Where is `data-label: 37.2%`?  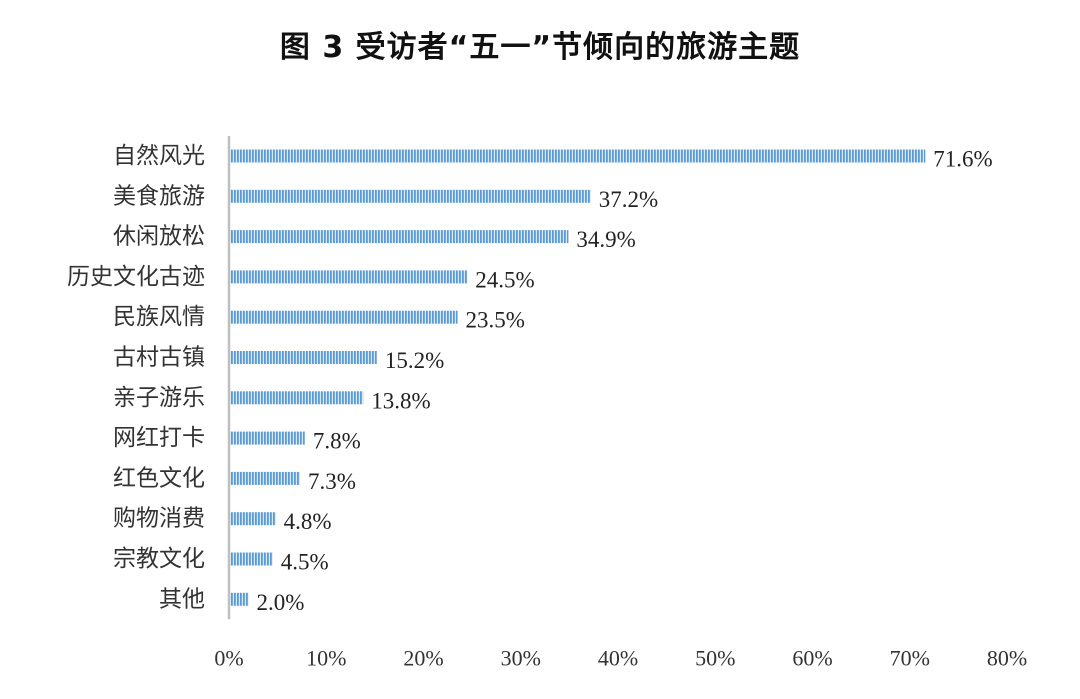
data-label: 37.2% is located at coordinates (628, 199).